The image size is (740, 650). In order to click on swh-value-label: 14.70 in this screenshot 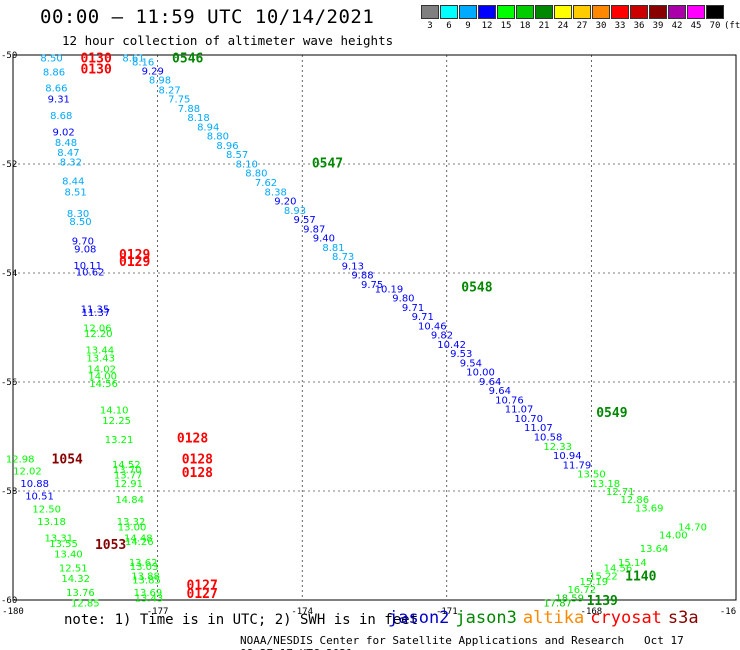, I will do `click(692, 527)`.